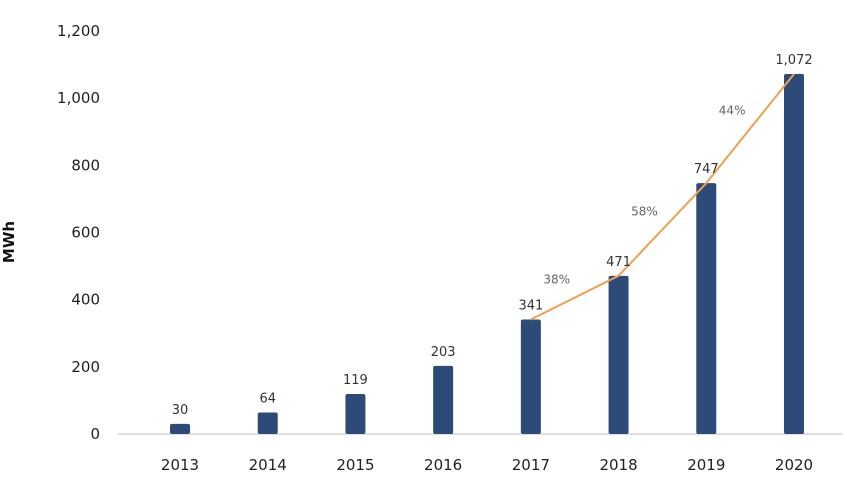 The image size is (847, 485). Describe the element at coordinates (443, 465) in the screenshot. I see `x-tick-label: 2016` at that location.